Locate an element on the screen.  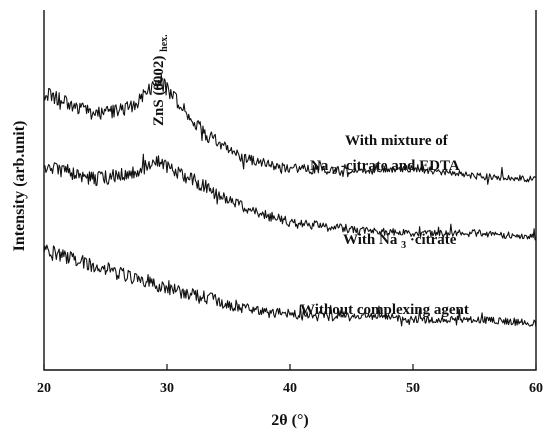
x-axis-title: 2θ (°) is located at coordinates (289, 420).